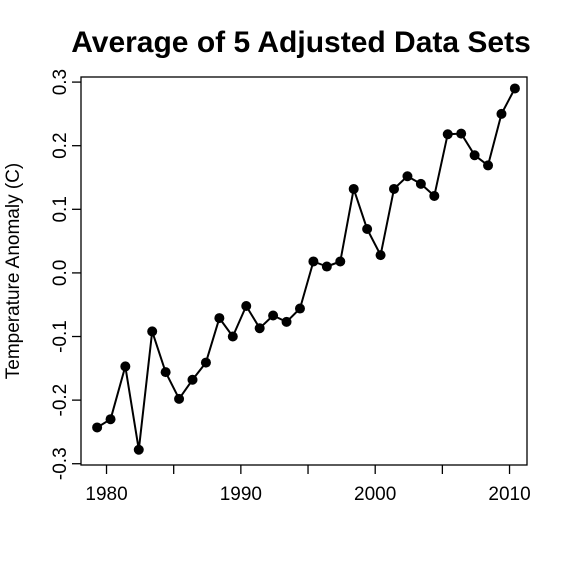 This screenshot has width=567, height=566. Describe the element at coordinates (60, 463) in the screenshot. I see `y-tick-label: -0.3` at that location.